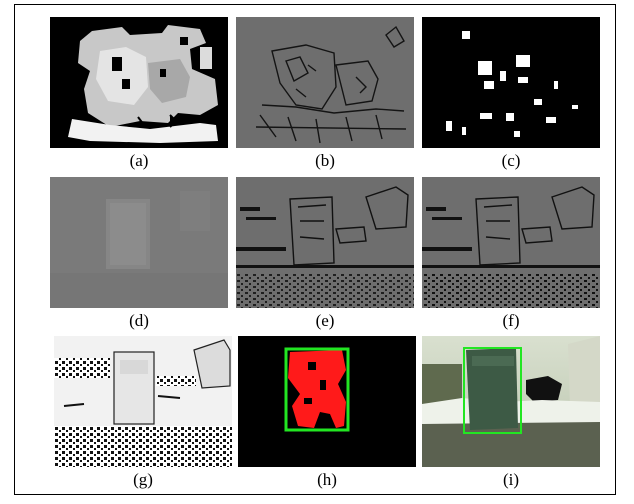 Image resolution: width=634 pixels, height=504 pixels. I want to click on panel-b-image, so click(325, 82).